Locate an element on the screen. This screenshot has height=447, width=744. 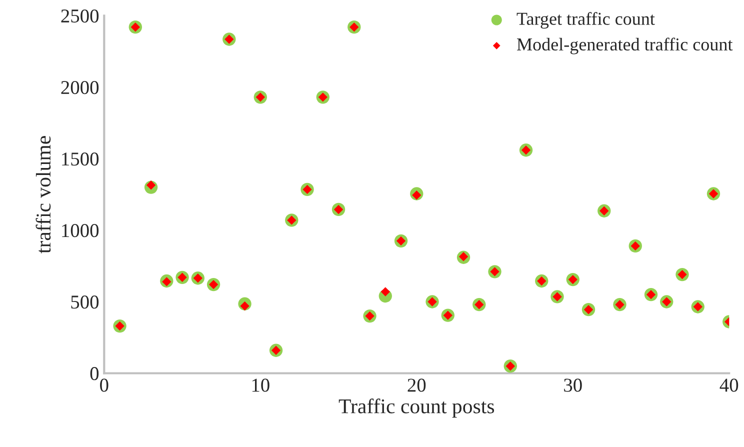
y-tick-label: 2000 is located at coordinates (80, 87).